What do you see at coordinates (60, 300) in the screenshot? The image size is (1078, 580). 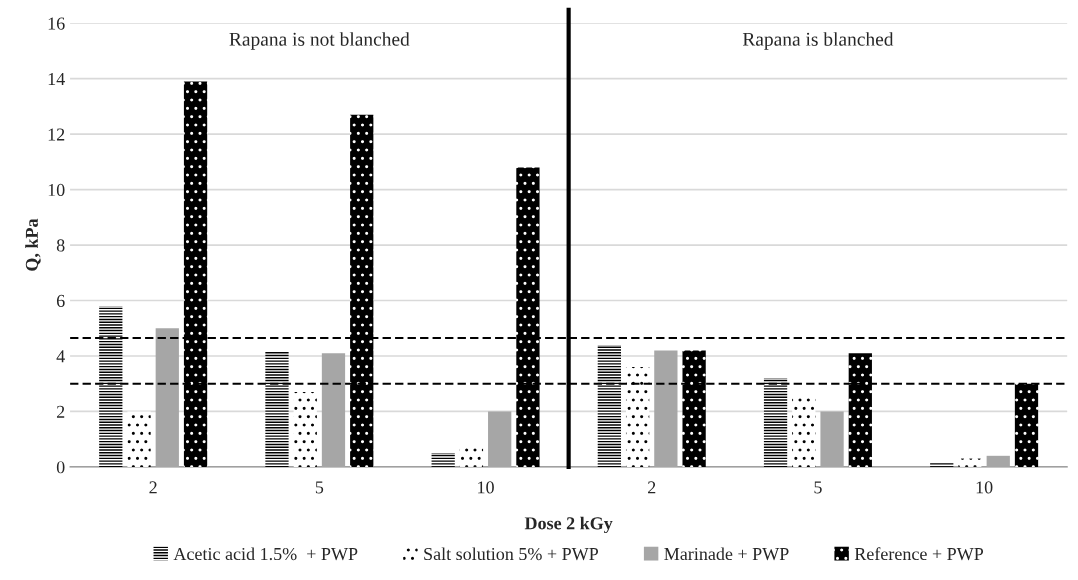 I see `y-tick-label: 6` at bounding box center [60, 300].